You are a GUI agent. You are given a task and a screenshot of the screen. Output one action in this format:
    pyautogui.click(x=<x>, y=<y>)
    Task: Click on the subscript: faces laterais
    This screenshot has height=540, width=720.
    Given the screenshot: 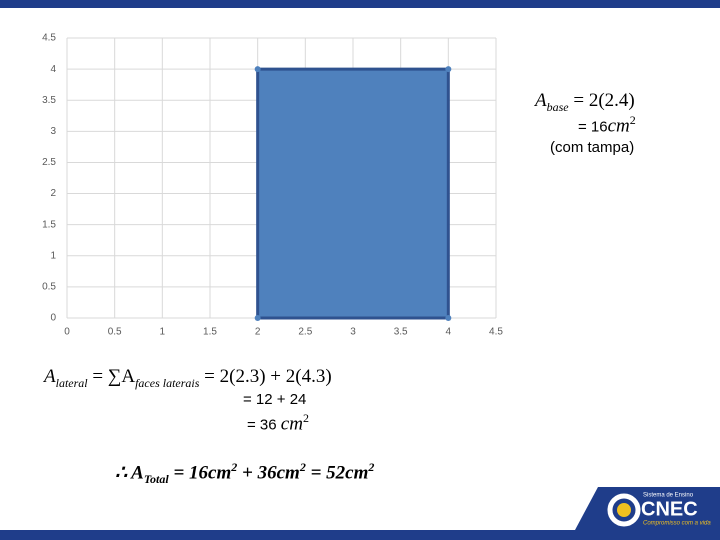 What is the action you would take?
    pyautogui.click(x=167, y=382)
    